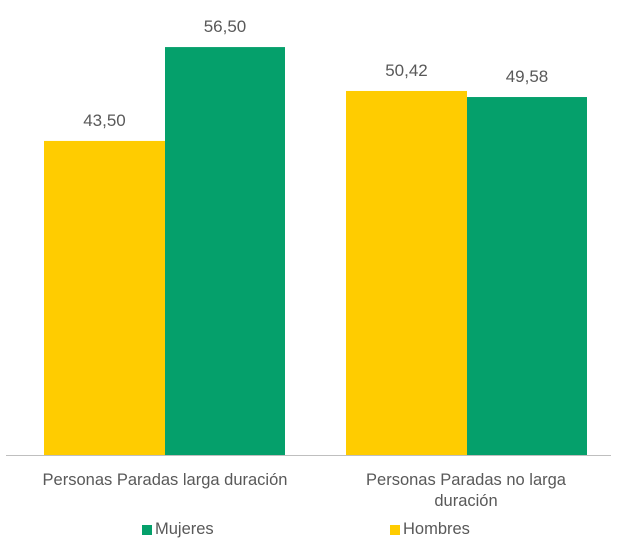 The width and height of the screenshot is (618, 545). What do you see at coordinates (436, 529) in the screenshot?
I see `legend-label-hombres: Hombres` at bounding box center [436, 529].